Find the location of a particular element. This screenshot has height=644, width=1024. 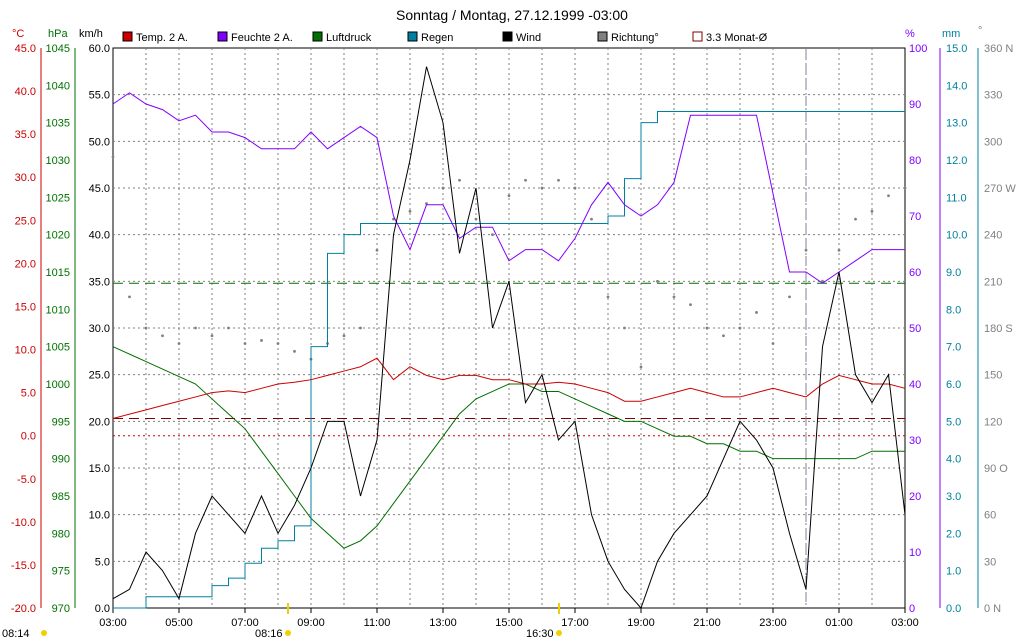

pressure-tick-label: 1040 is located at coordinates (58, 86).